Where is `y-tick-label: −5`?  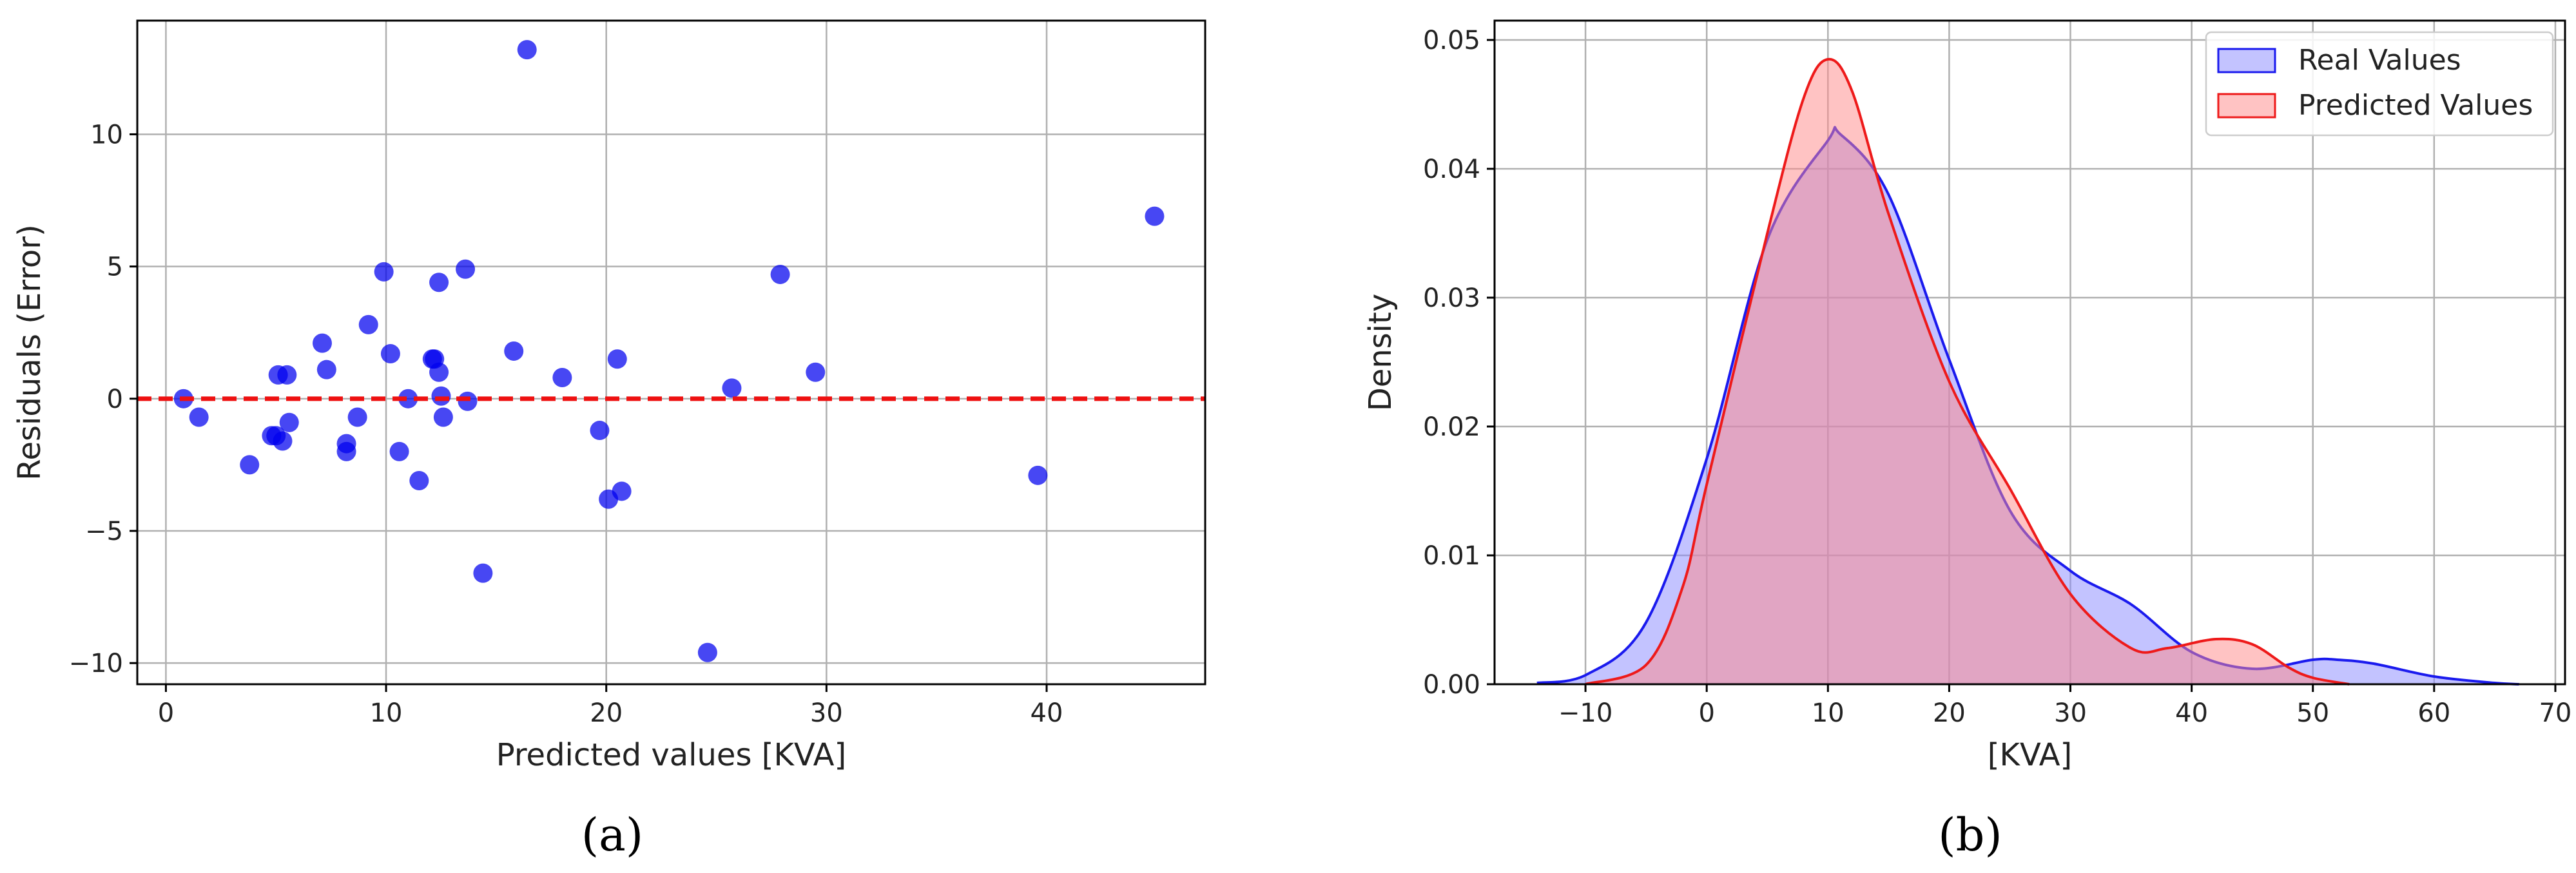 y-tick-label: −5 is located at coordinates (104, 531).